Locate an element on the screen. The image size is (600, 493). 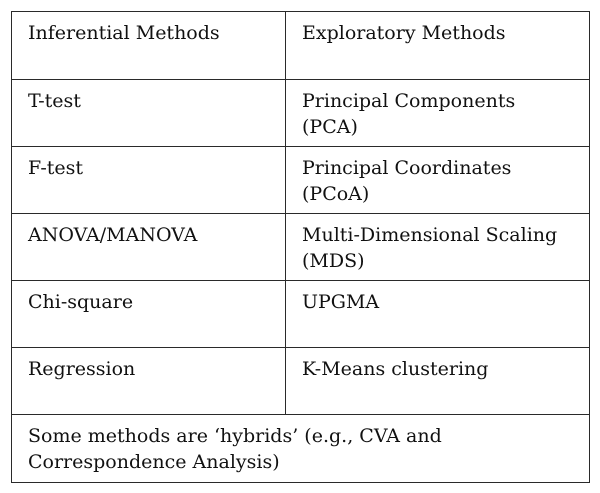
exploratory-cell: Principal Coordinates (PCoA) is located at coordinates (437, 180).